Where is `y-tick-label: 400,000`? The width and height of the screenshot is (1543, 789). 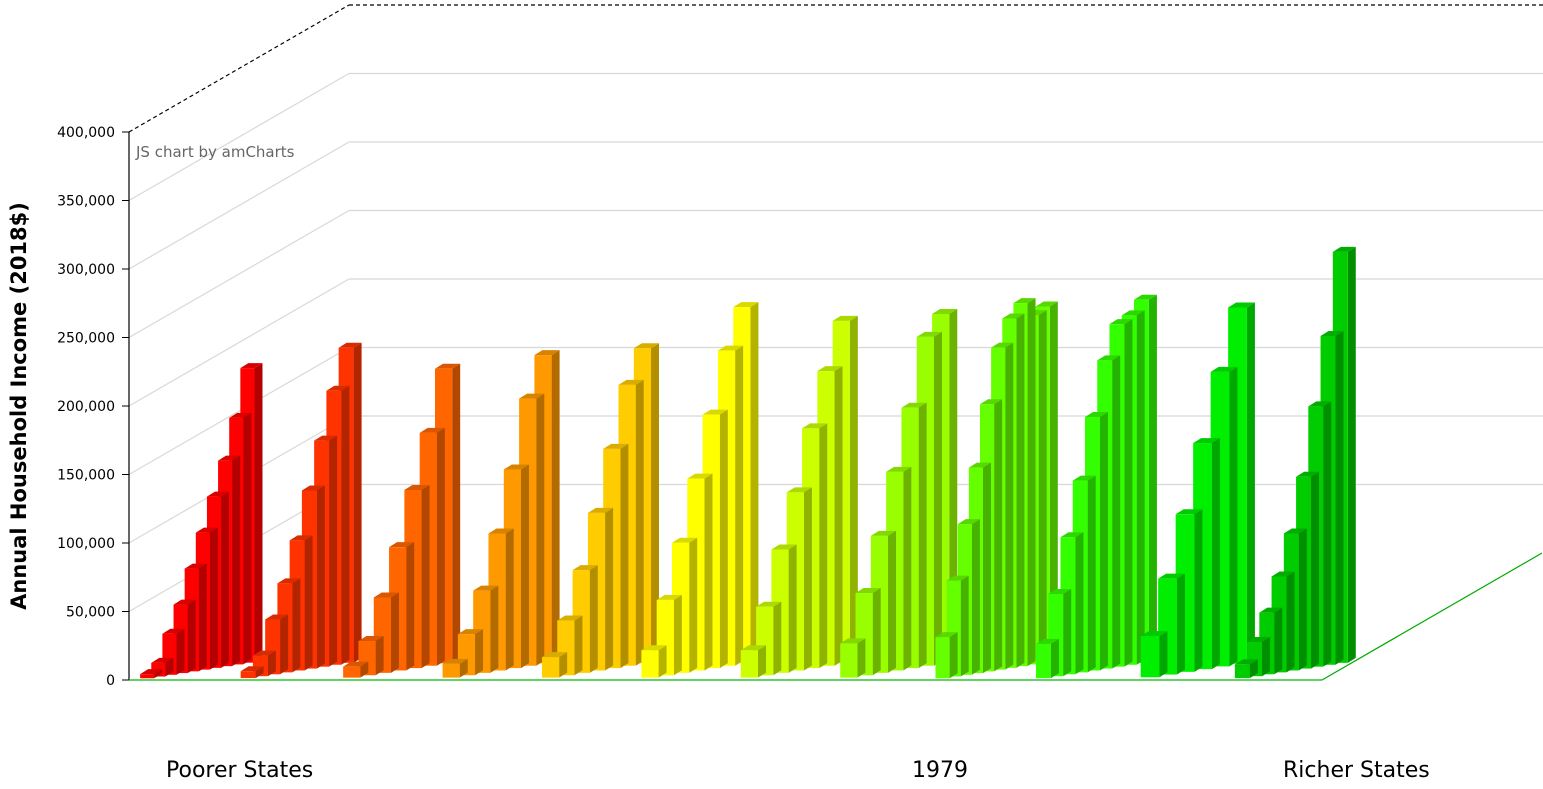
y-tick-label: 400,000 is located at coordinates (86, 133).